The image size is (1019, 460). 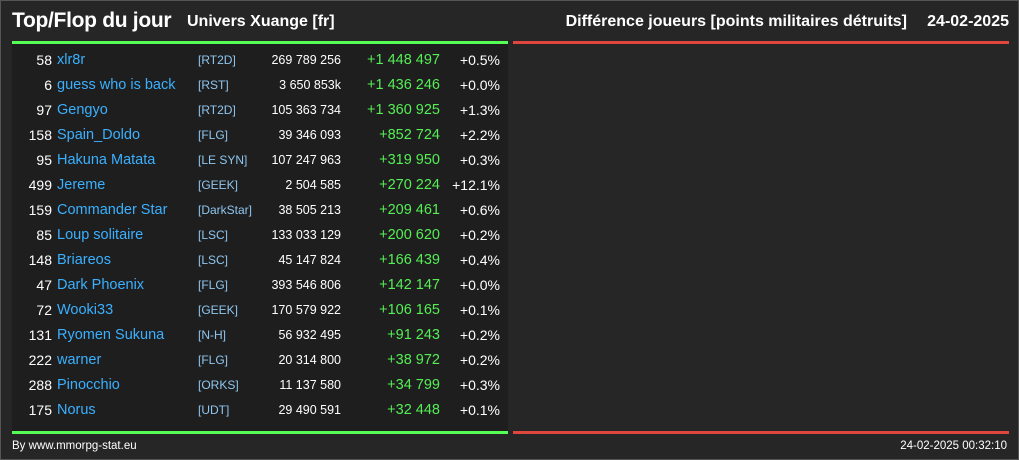 I want to click on player-name-link: Commander Star, so click(x=112, y=210).